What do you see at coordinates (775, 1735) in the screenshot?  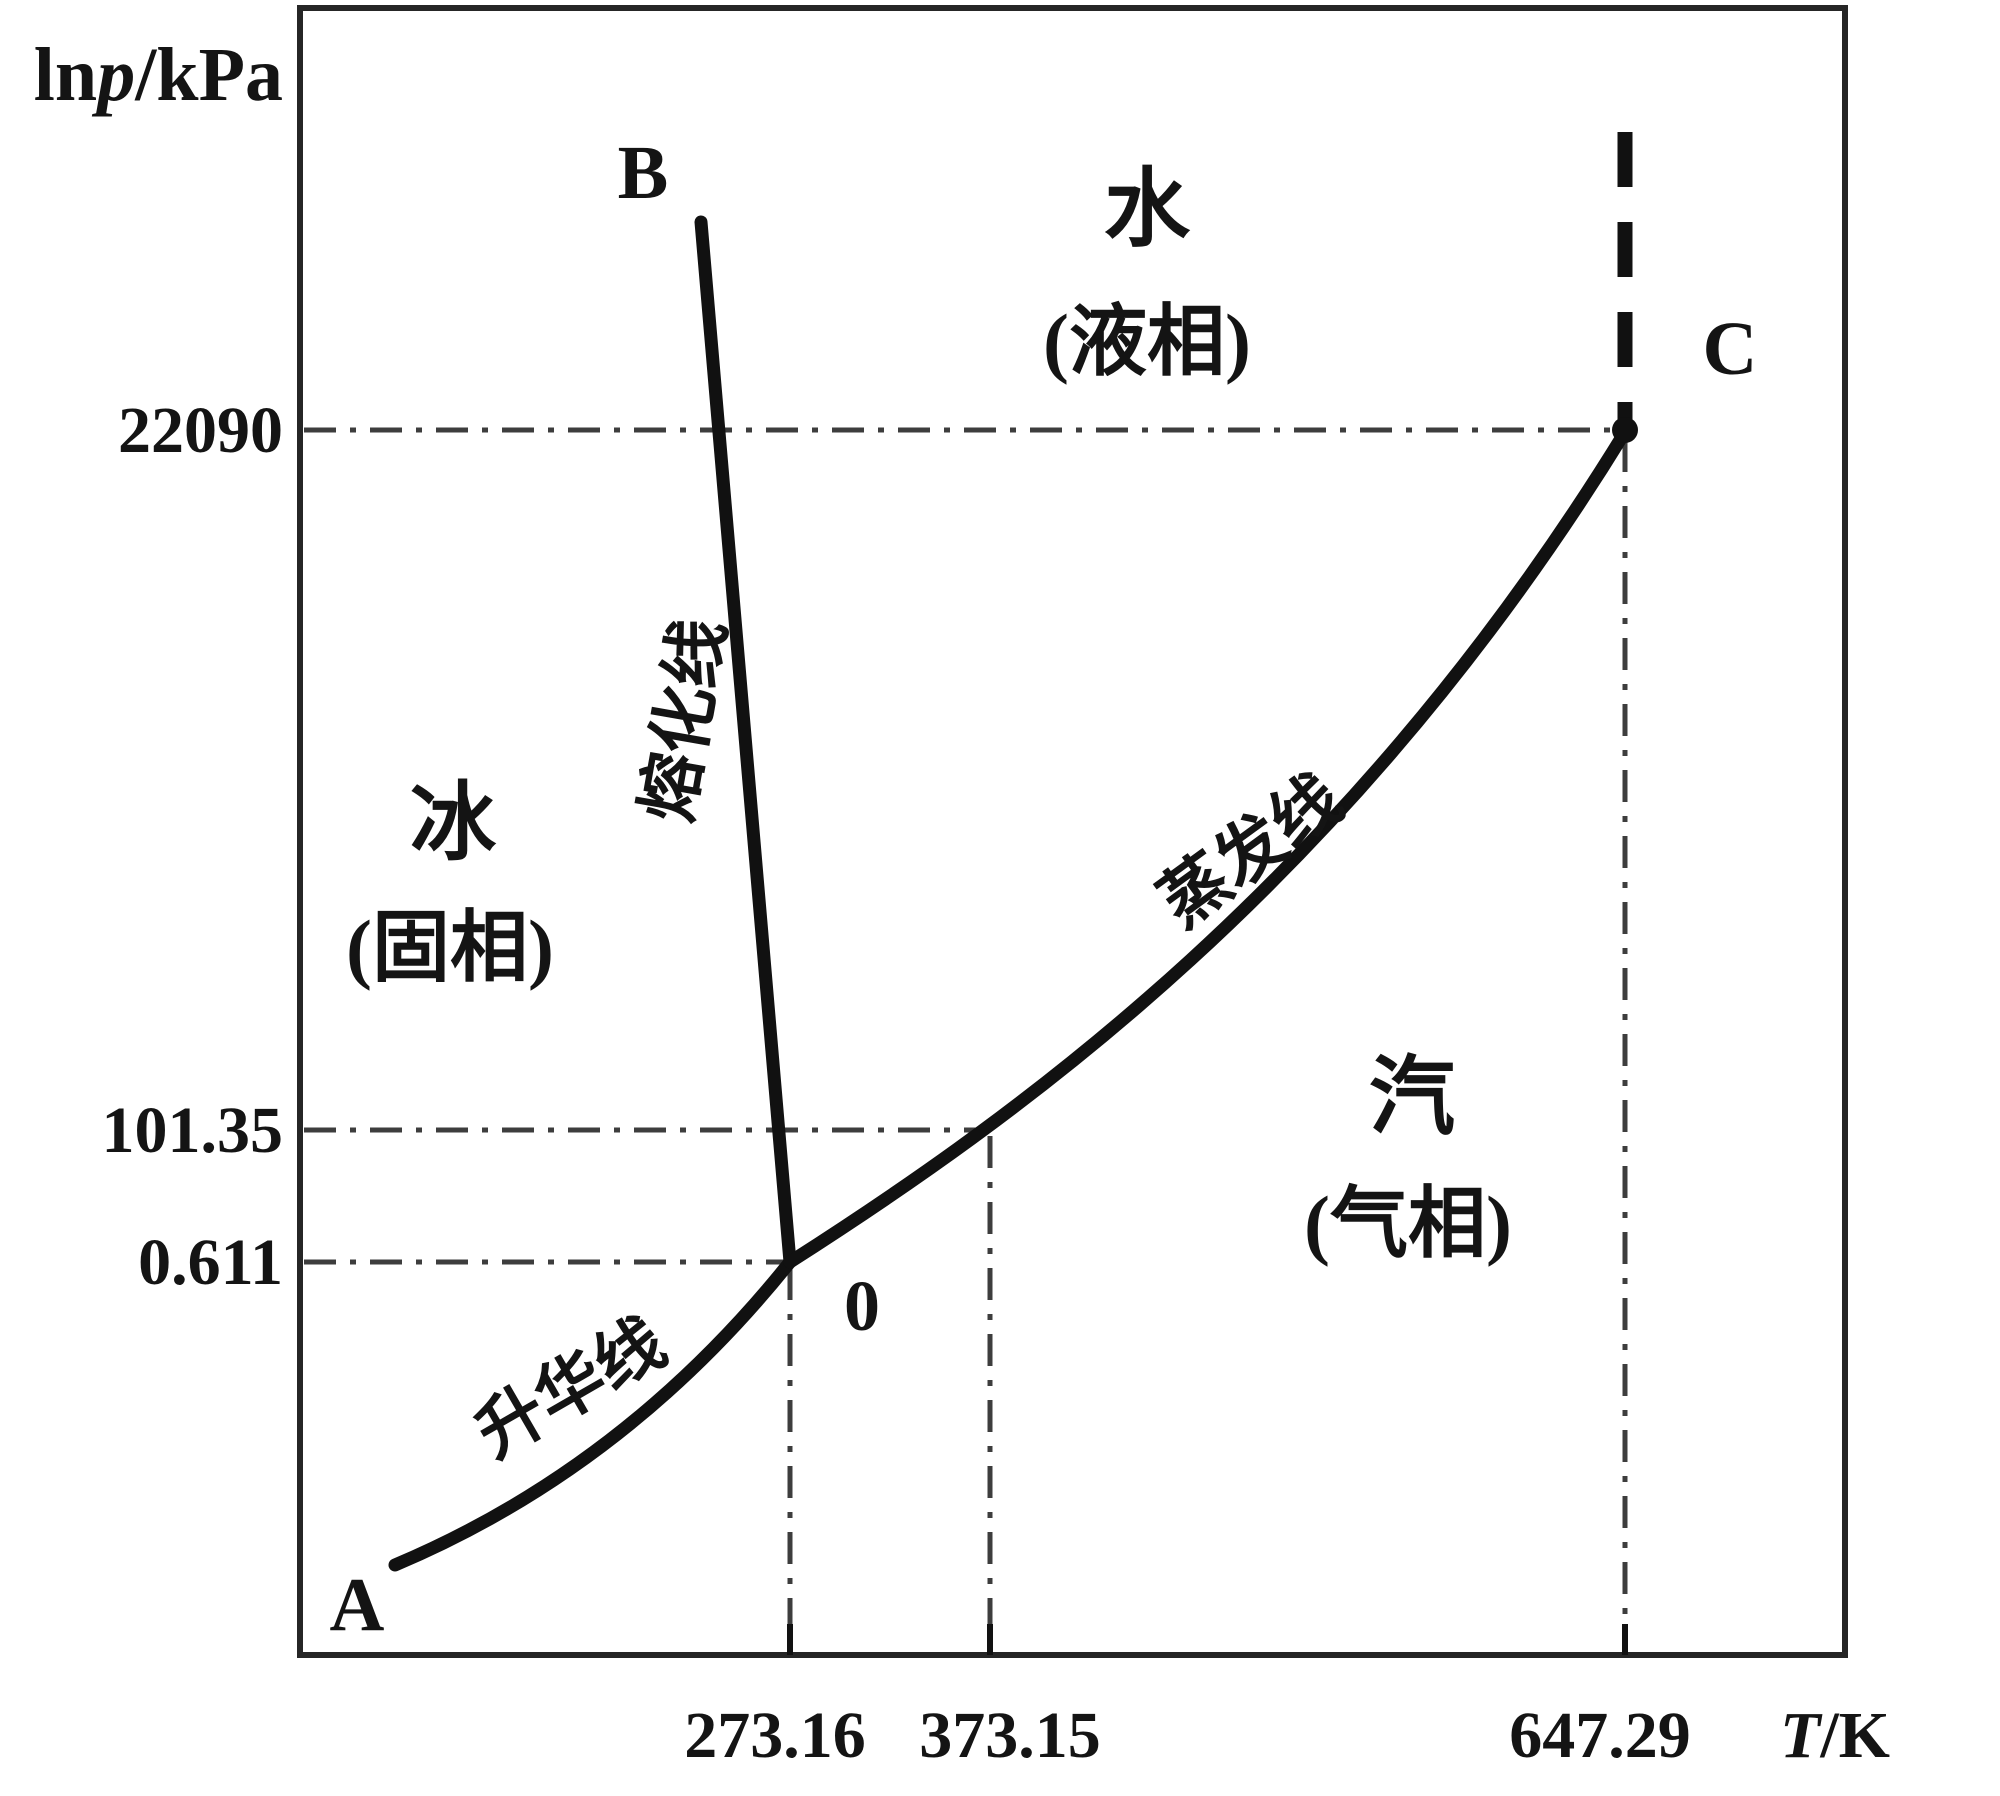 I see `x-tick-label-273-16: 273.16` at bounding box center [775, 1735].